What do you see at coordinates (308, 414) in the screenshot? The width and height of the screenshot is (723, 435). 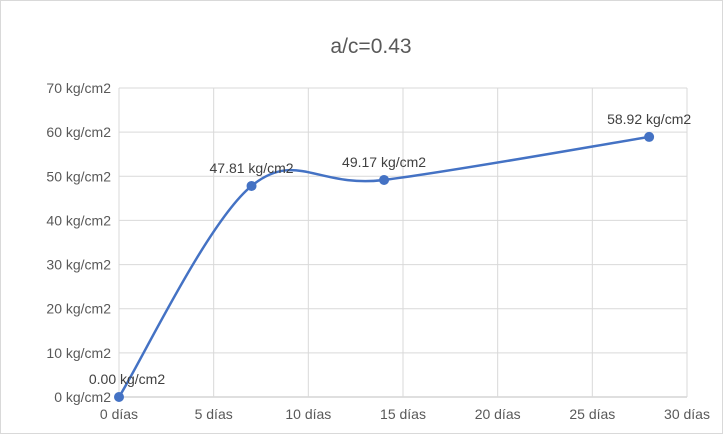 I see `x-tick-label: 10 días` at bounding box center [308, 414].